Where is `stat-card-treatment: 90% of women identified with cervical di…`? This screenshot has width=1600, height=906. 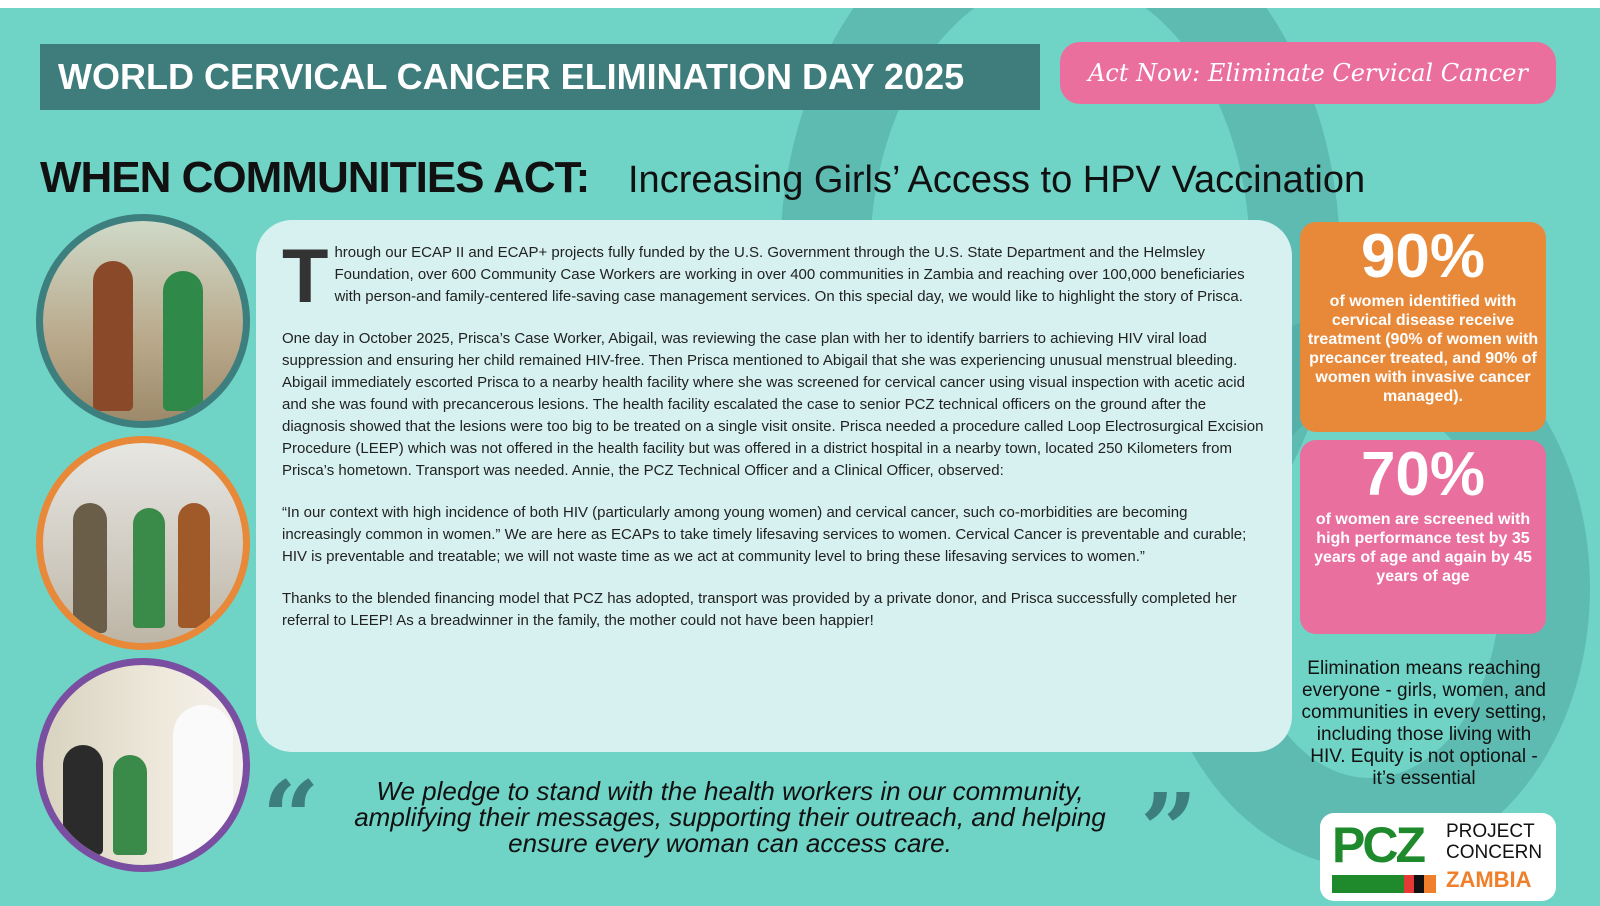 stat-card-treatment: 90% of women identified with cervical di… is located at coordinates (1423, 327).